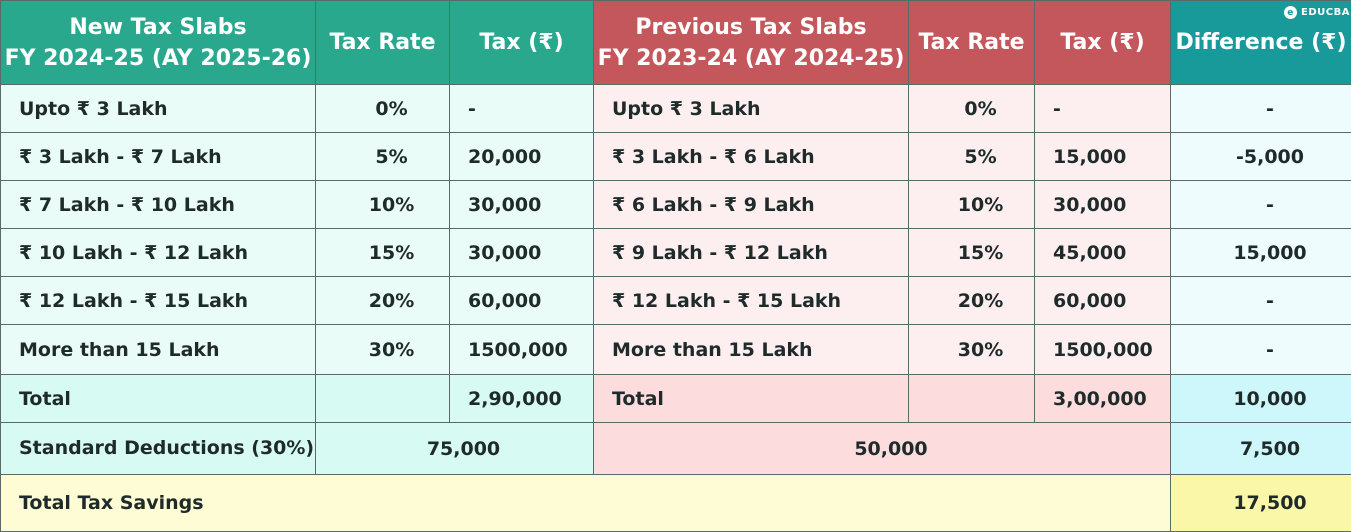  Describe the element at coordinates (158, 109) in the screenshot. I see `new-slab-cell: Upto ₹ 3 Lakh` at that location.